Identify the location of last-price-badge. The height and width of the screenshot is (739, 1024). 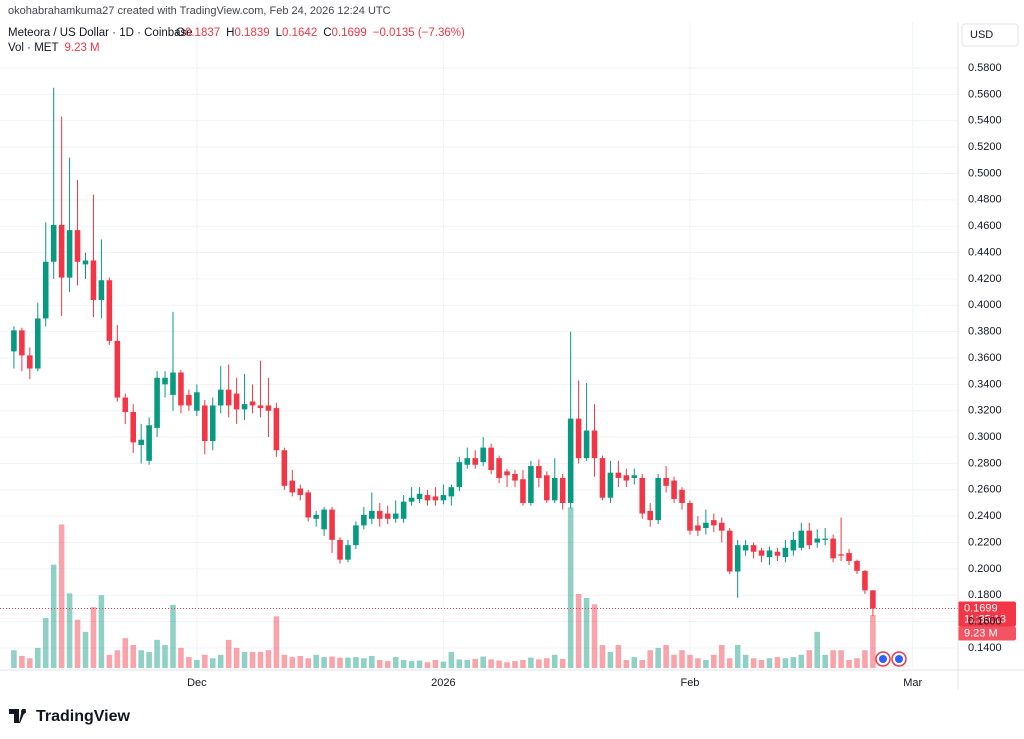
(987, 614).